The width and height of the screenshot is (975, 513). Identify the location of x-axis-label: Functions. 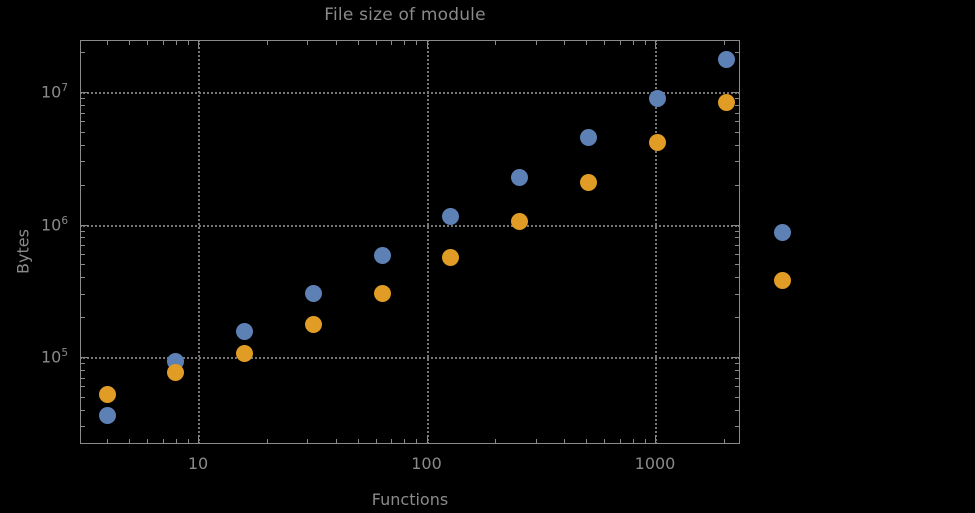
(410, 499).